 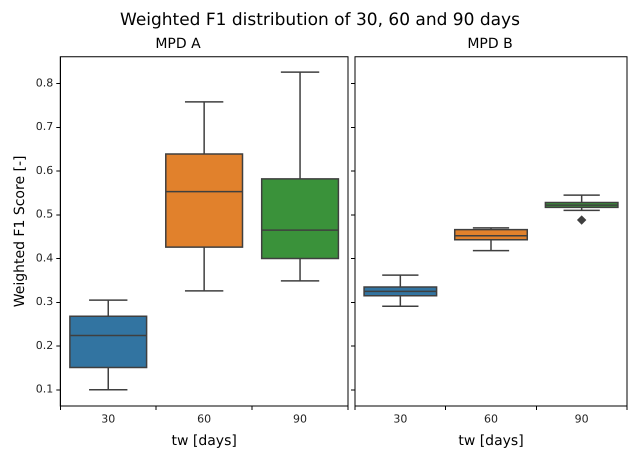 What do you see at coordinates (45, 83) in the screenshot?
I see `y-tick-label: 0.8` at bounding box center [45, 83].